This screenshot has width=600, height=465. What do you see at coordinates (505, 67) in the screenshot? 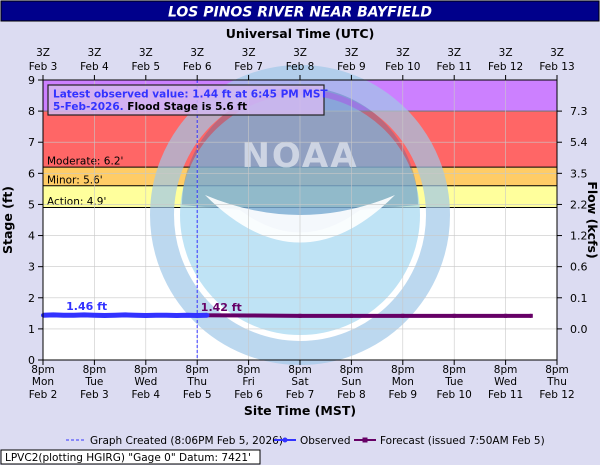
I see `top-tick-label-date-9: Feb 12` at bounding box center [505, 67].